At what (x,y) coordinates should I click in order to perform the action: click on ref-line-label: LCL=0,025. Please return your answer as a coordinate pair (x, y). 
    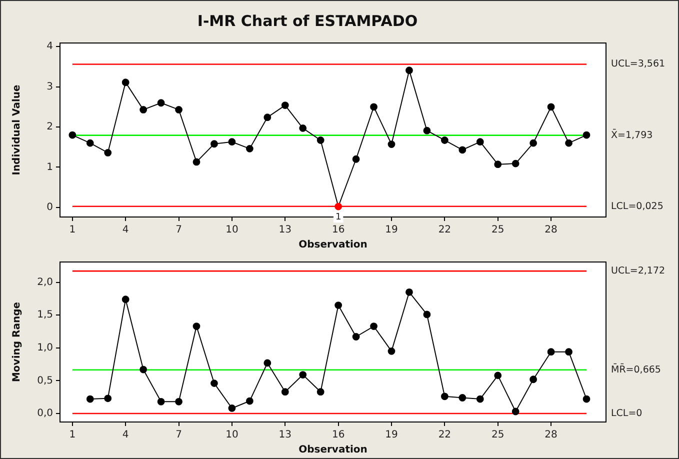
    Looking at the image, I should click on (637, 206).